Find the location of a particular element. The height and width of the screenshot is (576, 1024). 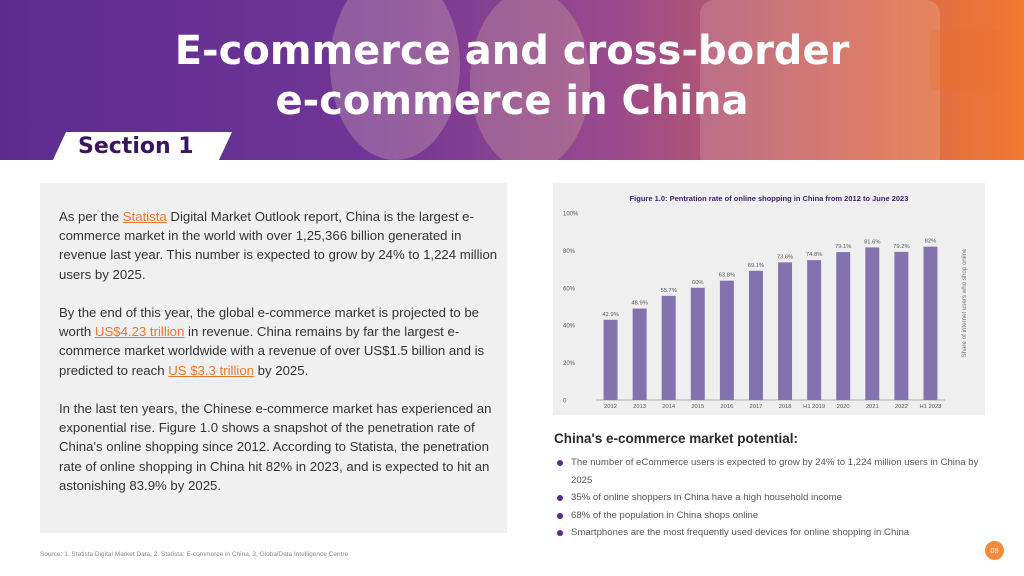

p1-text-before: As per the is located at coordinates (91, 216).